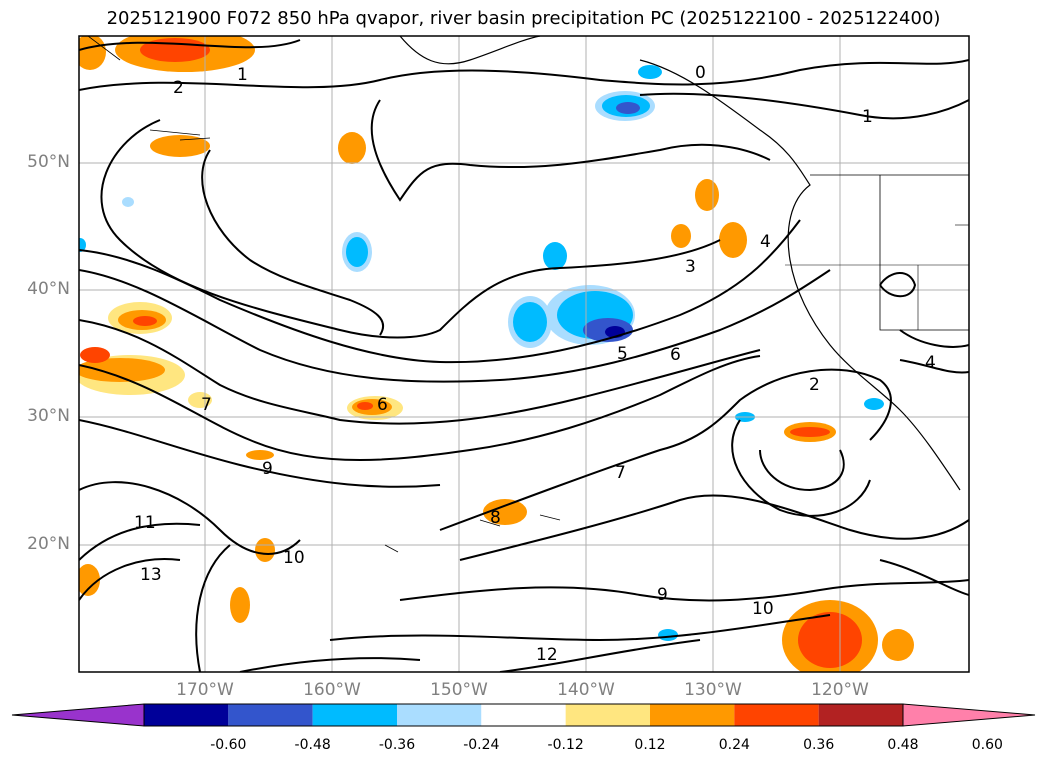 This screenshot has height=765, width=1047. I want to click on colorbar-tick-label: -0.36, so click(397, 745).